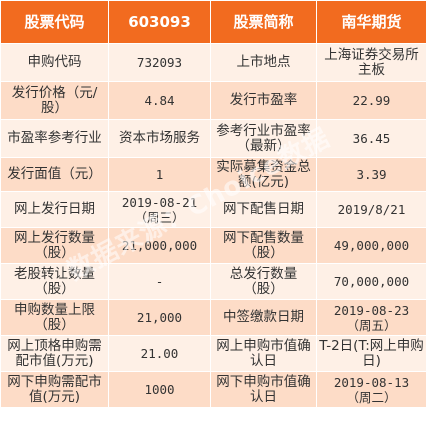  What do you see at coordinates (54, 389) in the screenshot?
I see `row-label: 网下申购需配市值(万元)` at bounding box center [54, 389].